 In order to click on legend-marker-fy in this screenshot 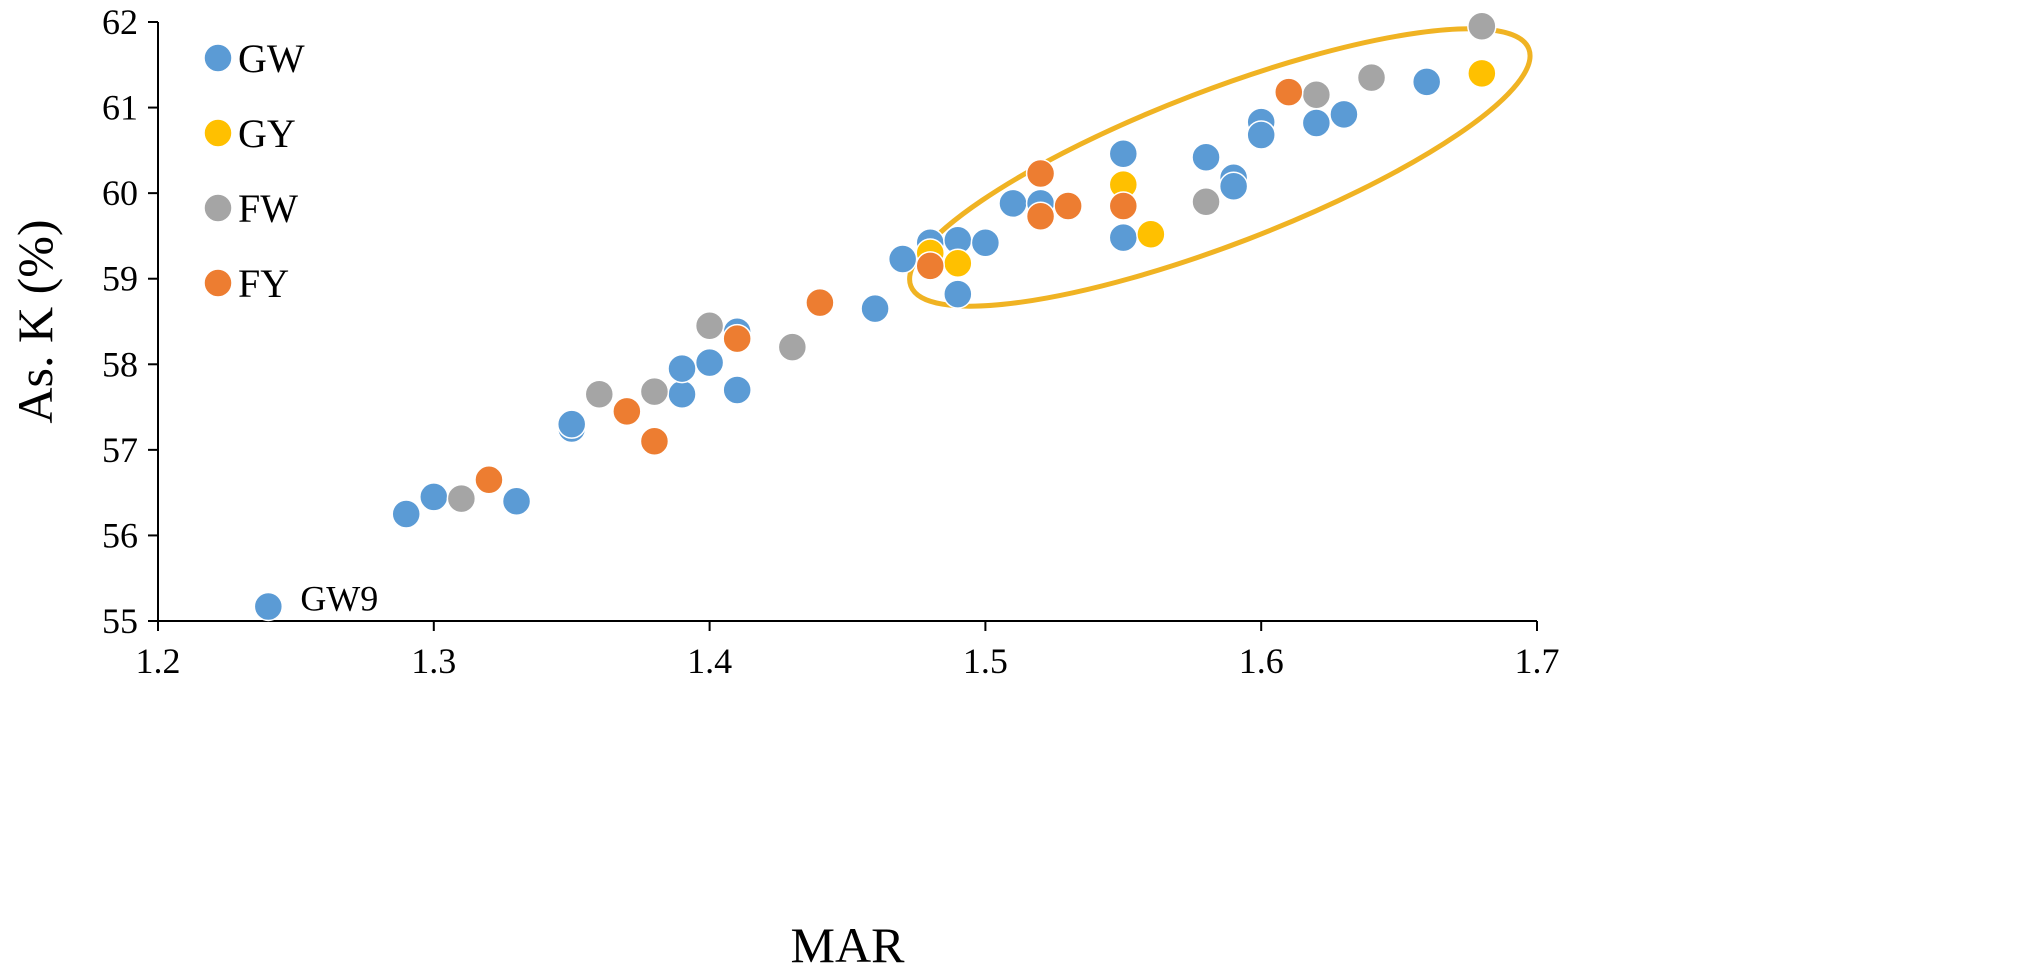, I will do `click(218, 283)`.